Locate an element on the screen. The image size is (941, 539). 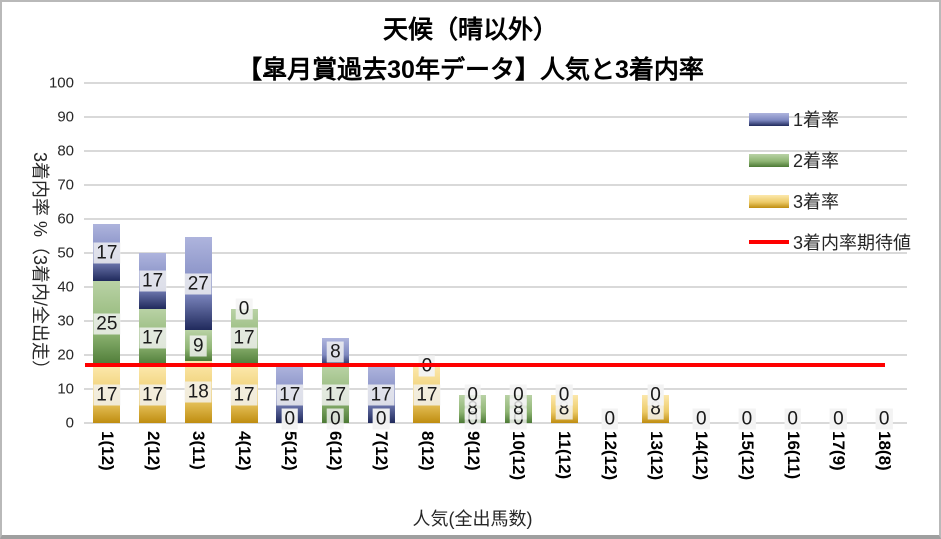
legend-item-rank3: 3着率 is located at coordinates (794, 201).